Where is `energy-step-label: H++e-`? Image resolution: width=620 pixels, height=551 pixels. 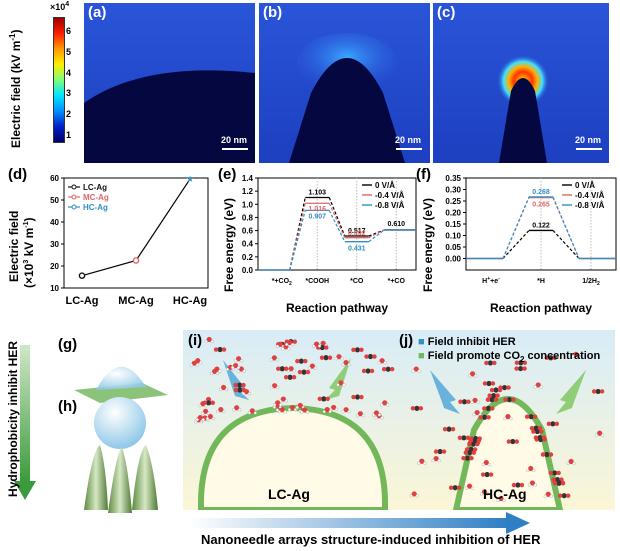 energy-step-label: H++e- is located at coordinates (491, 280).